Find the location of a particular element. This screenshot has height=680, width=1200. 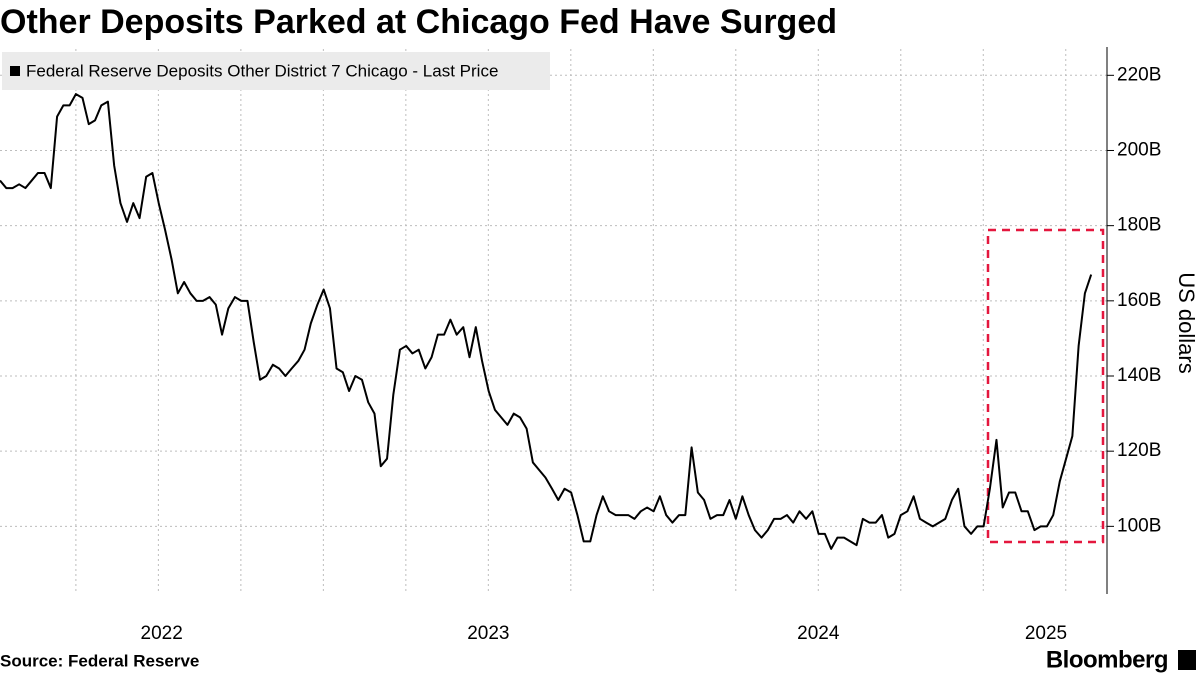

y-tick-label: 140B is located at coordinates (1139, 375).